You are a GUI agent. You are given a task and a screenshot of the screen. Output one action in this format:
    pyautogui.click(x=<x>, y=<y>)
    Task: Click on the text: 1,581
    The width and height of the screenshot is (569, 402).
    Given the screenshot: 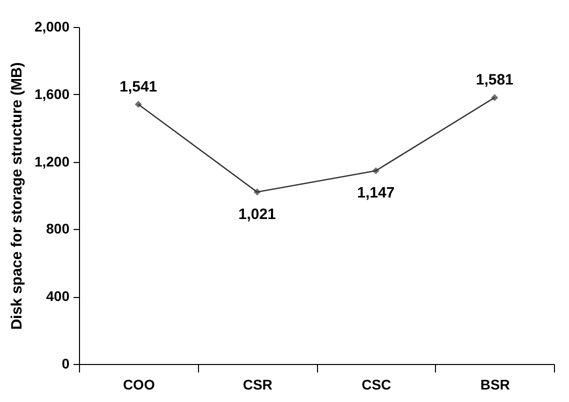 What is the action you would take?
    pyautogui.click(x=495, y=80)
    